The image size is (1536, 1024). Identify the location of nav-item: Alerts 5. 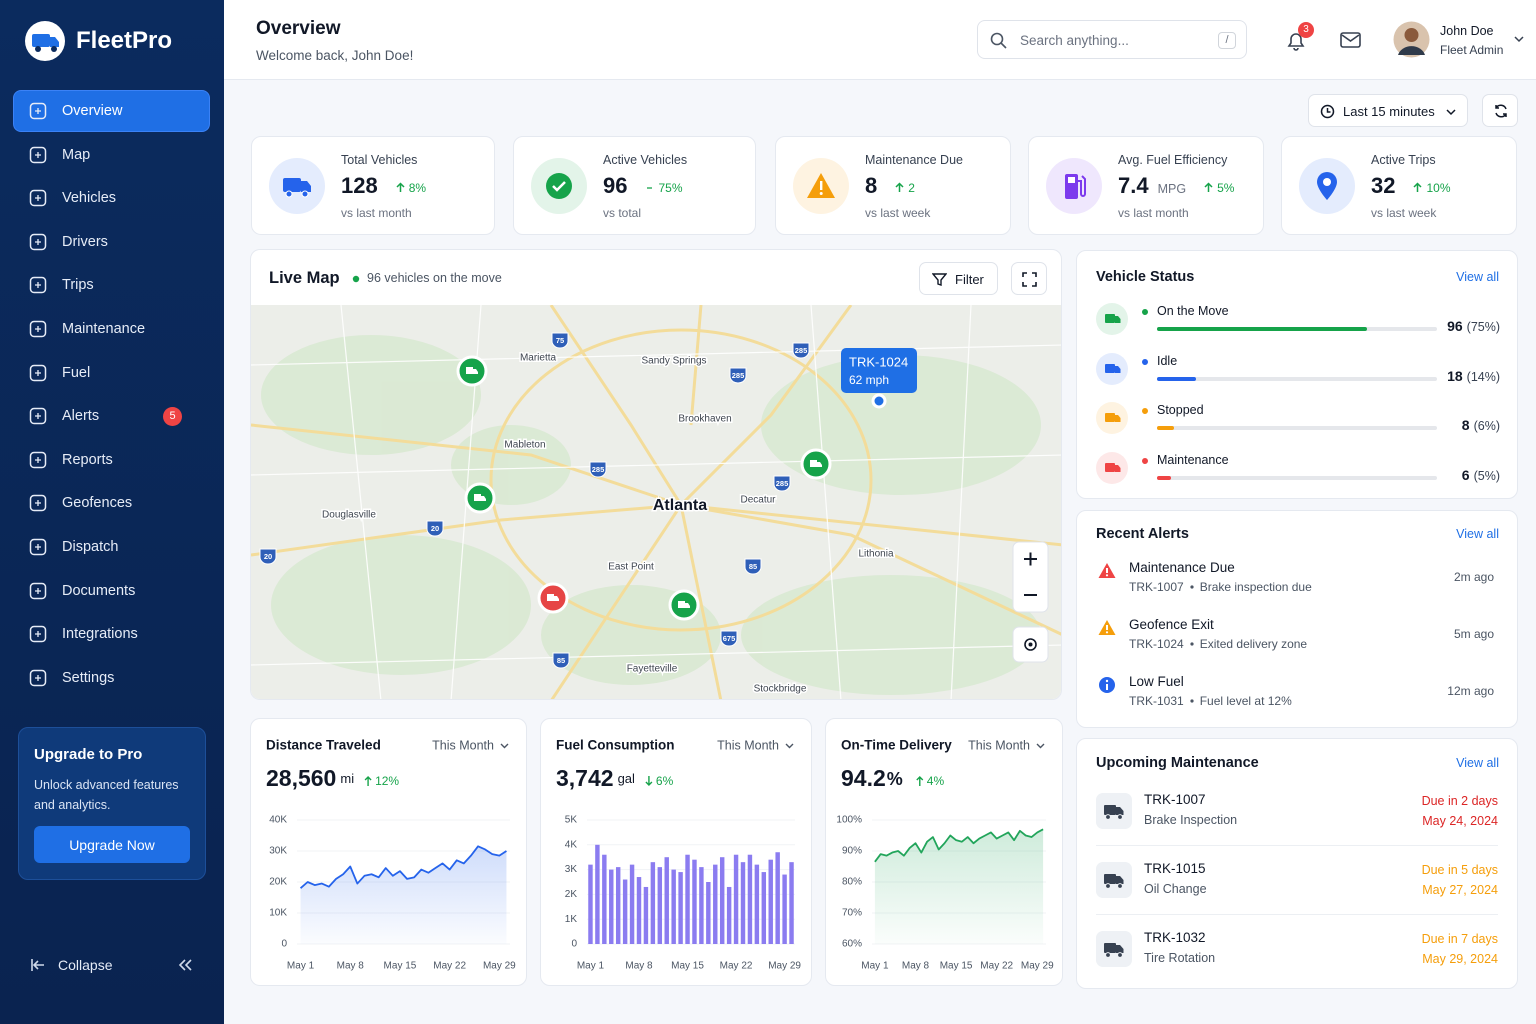
(111, 416).